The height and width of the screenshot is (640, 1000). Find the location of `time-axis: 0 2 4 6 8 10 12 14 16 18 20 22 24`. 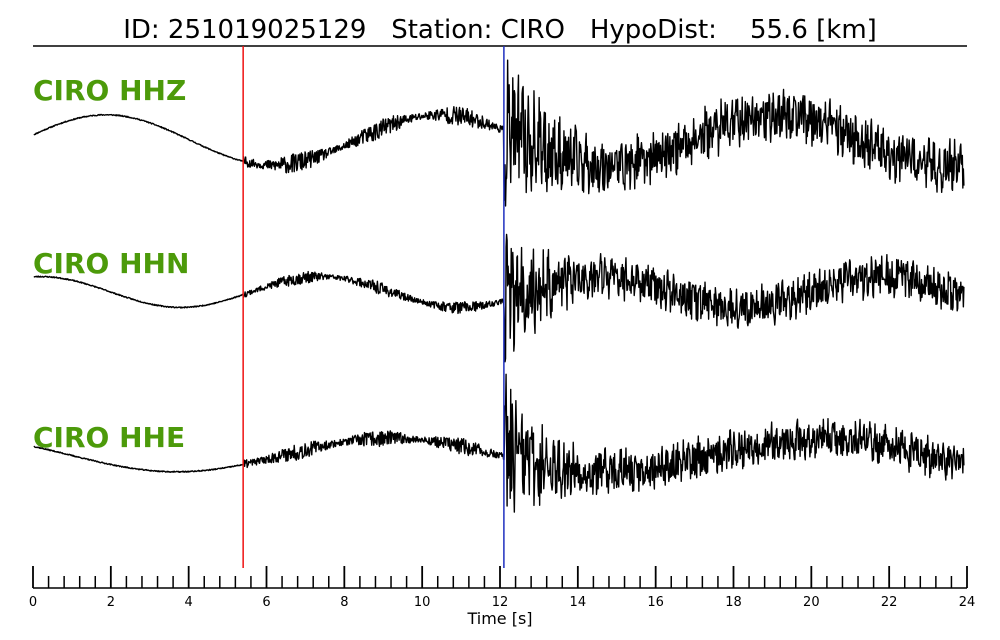

time-axis: 0 2 4 6 8 10 12 14 16 18 20 22 24 is located at coordinates (502, 588).